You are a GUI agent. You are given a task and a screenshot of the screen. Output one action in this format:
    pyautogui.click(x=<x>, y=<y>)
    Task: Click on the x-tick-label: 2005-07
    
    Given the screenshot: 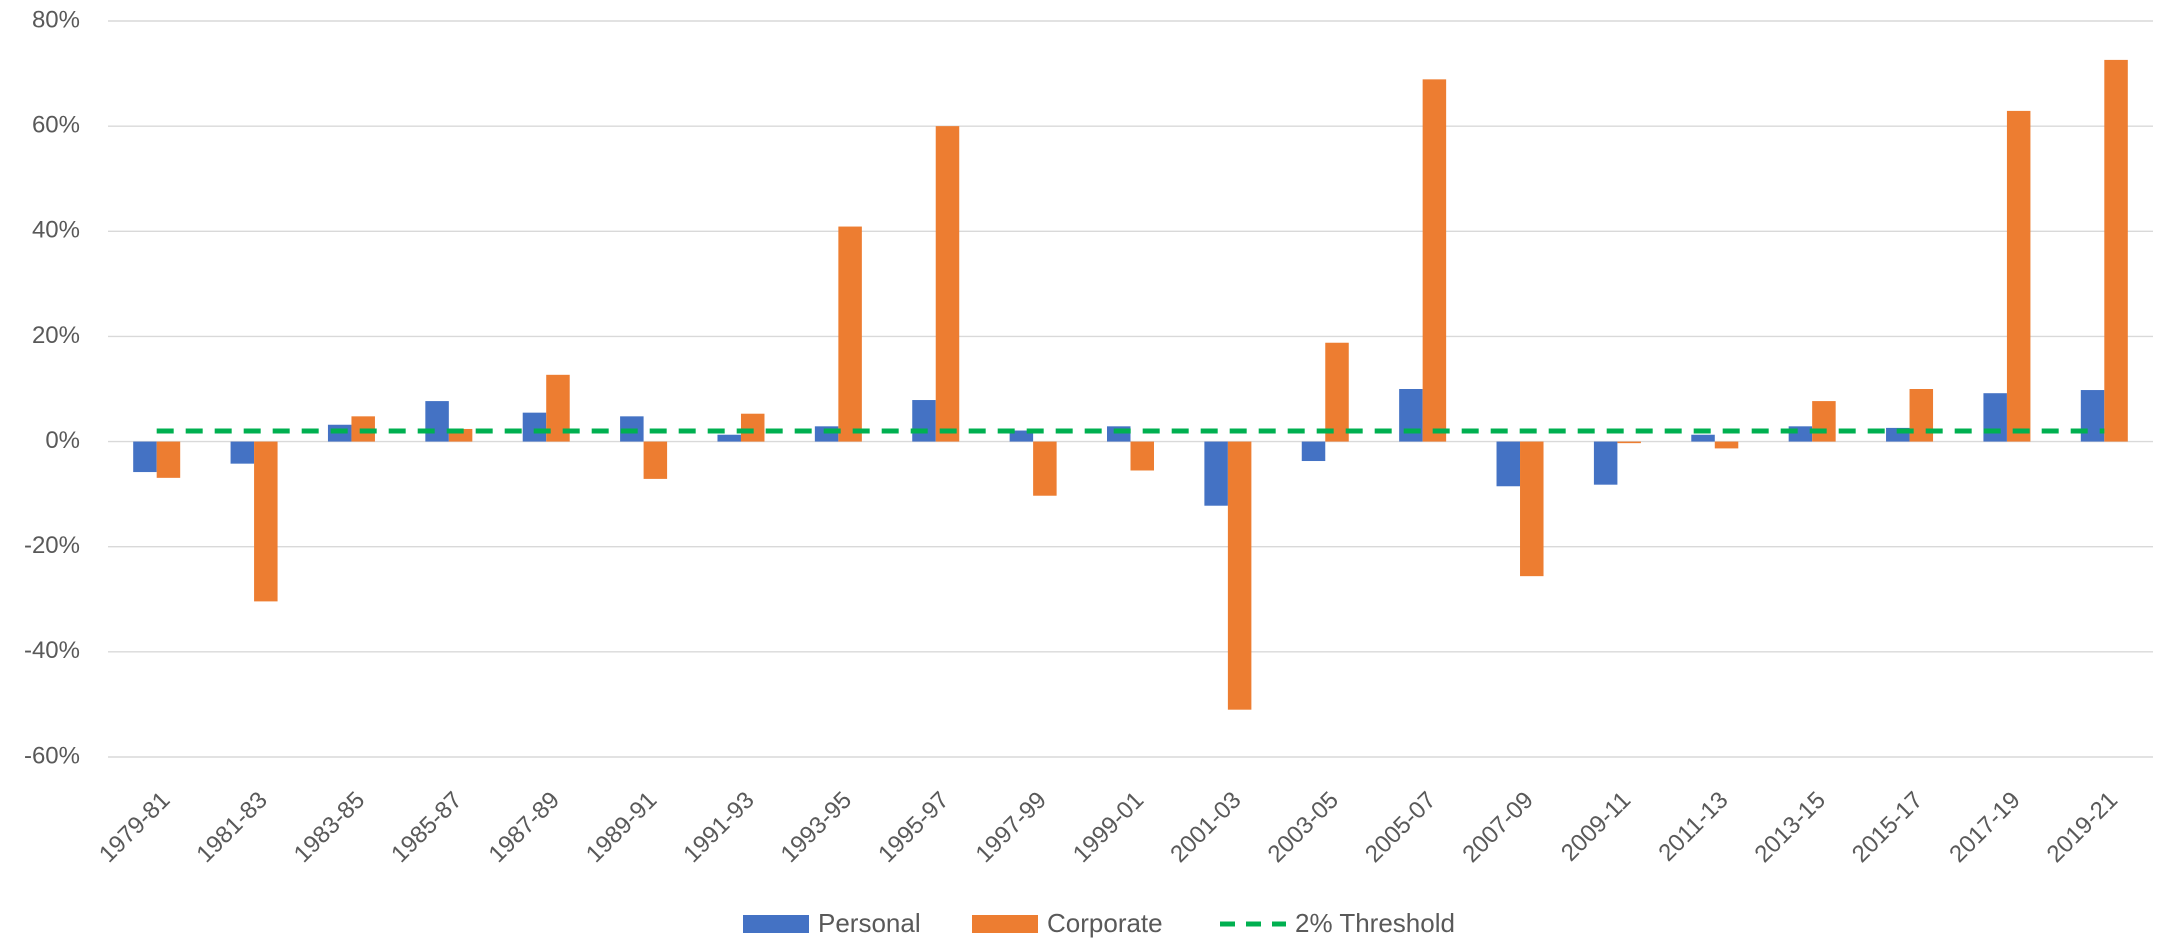 What is the action you would take?
    pyautogui.click(x=1400, y=827)
    